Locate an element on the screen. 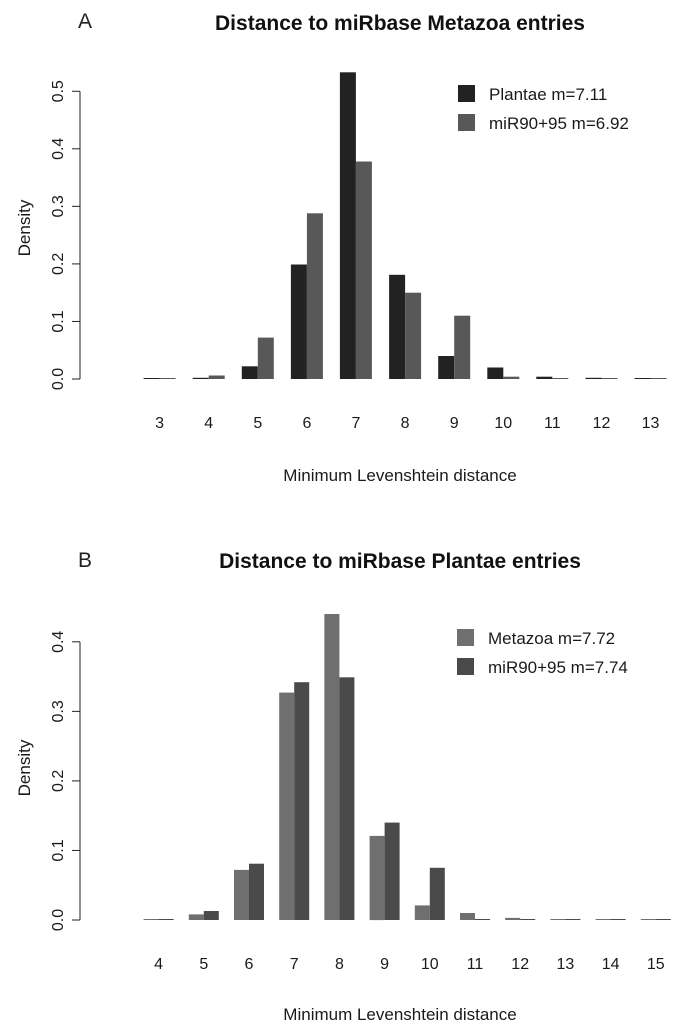 The height and width of the screenshot is (1030, 679). panel-a-y-tick-label: 0.3 is located at coordinates (58, 206).